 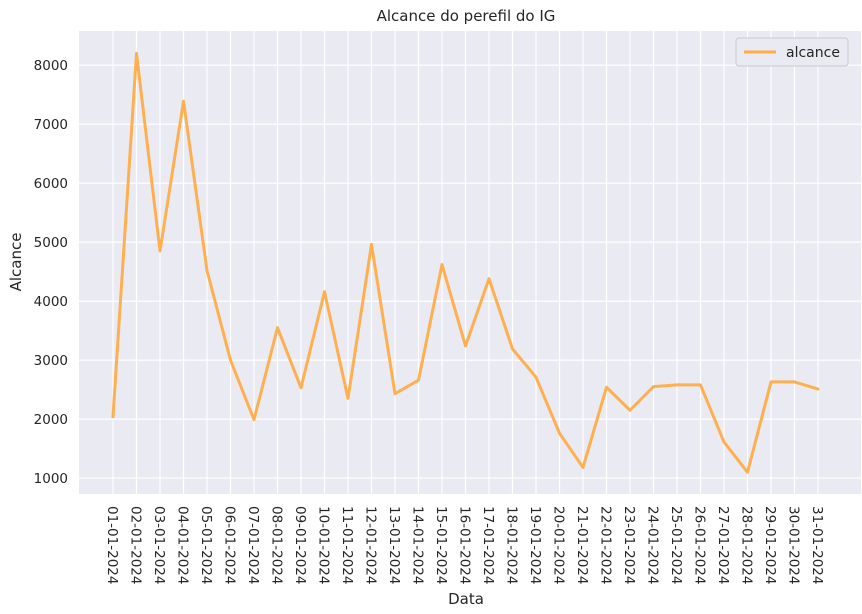 I want to click on x-tick-label: 07-01-2024, so click(x=253, y=545).